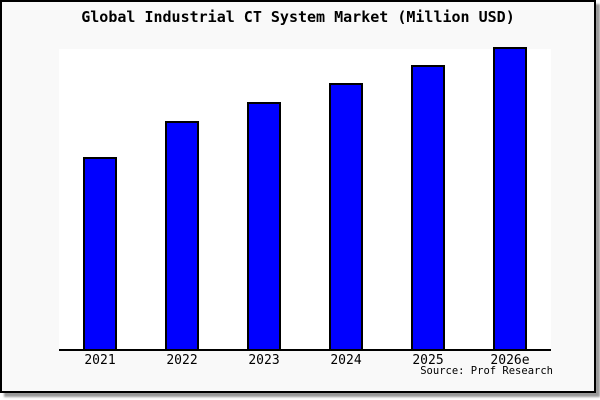 Image resolution: width=600 pixels, height=400 pixels. What do you see at coordinates (428, 207) in the screenshot?
I see `bar-2025` at bounding box center [428, 207].